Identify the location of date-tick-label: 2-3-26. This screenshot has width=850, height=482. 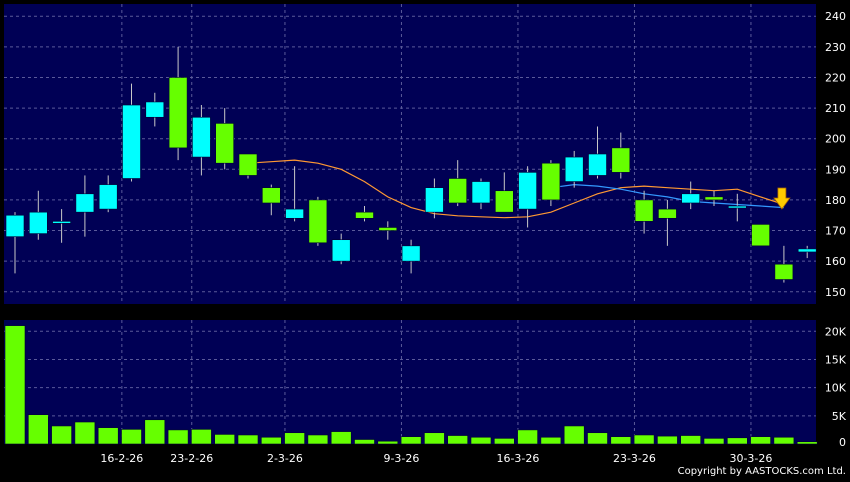
(285, 458).